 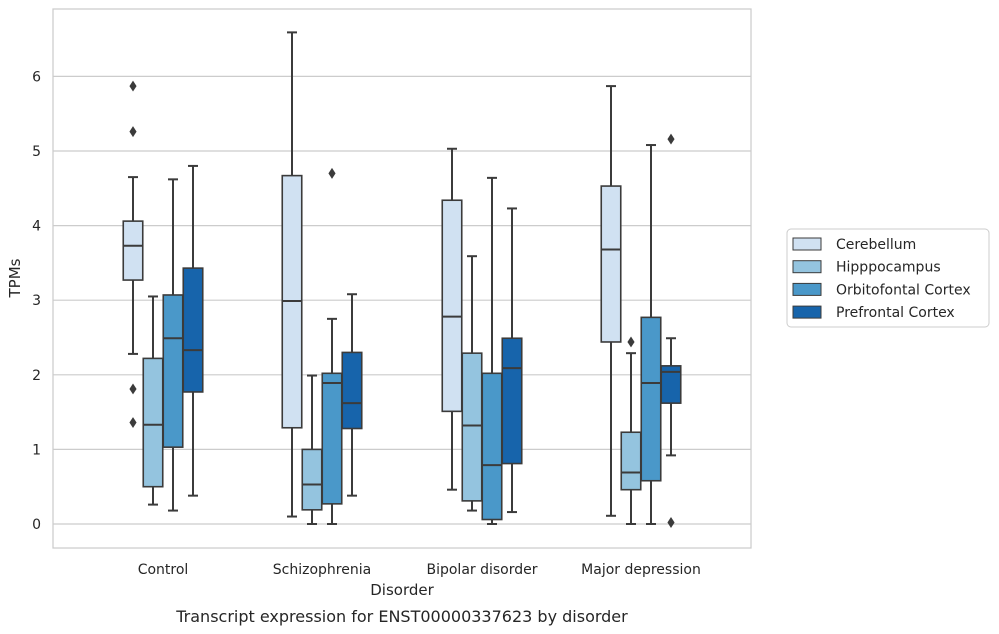 What do you see at coordinates (36, 152) in the screenshot?
I see `y-tick-label: 5` at bounding box center [36, 152].